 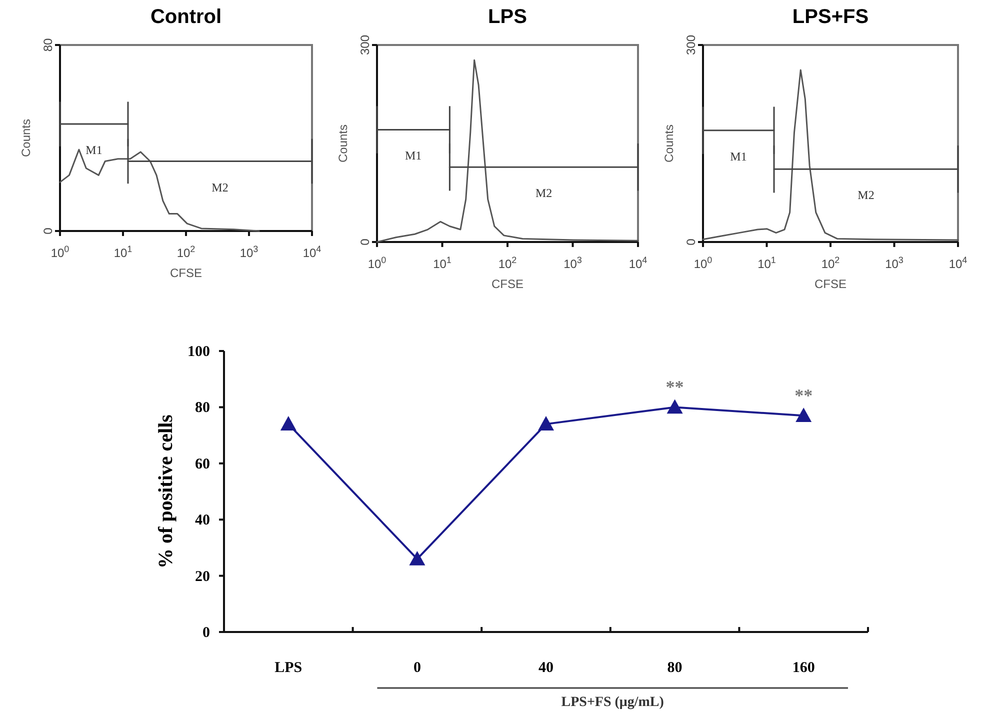 What do you see at coordinates (202, 408) in the screenshot?
I see `y-tick-label: 80` at bounding box center [202, 408].